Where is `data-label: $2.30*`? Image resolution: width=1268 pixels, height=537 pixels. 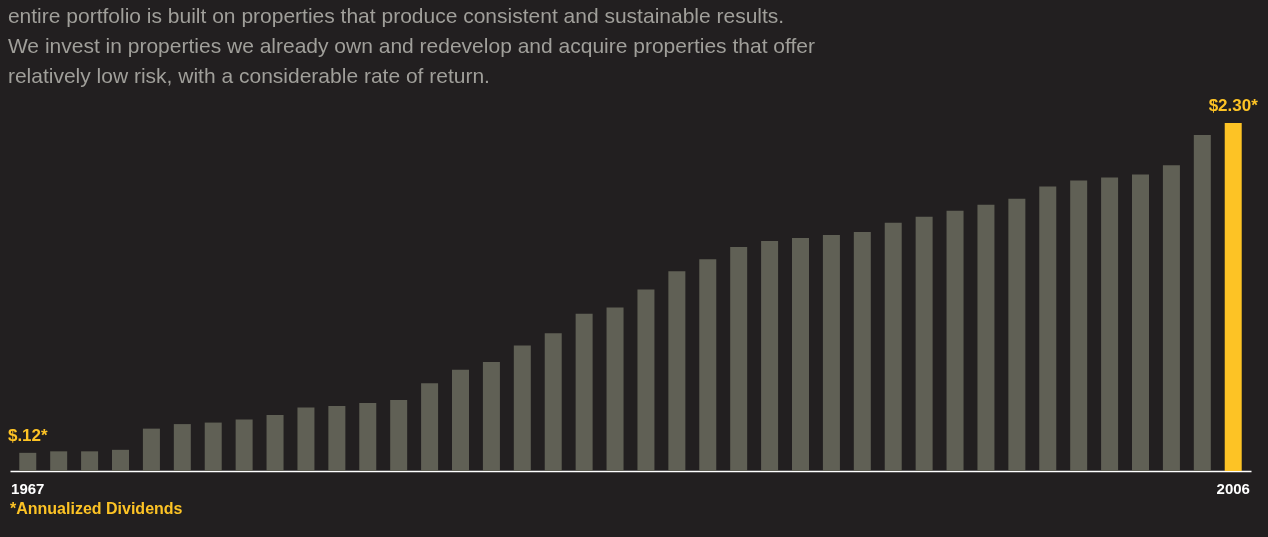 data-label: $2.30* is located at coordinates (1233, 105).